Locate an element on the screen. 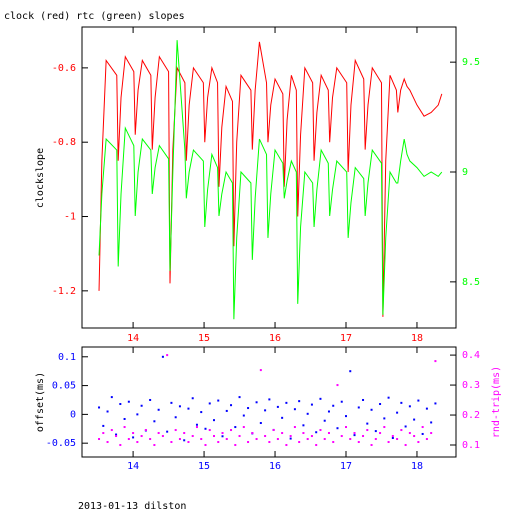 This screenshot has height=512, width=512. y-tick-label: -0.6 is located at coordinates (64, 68).